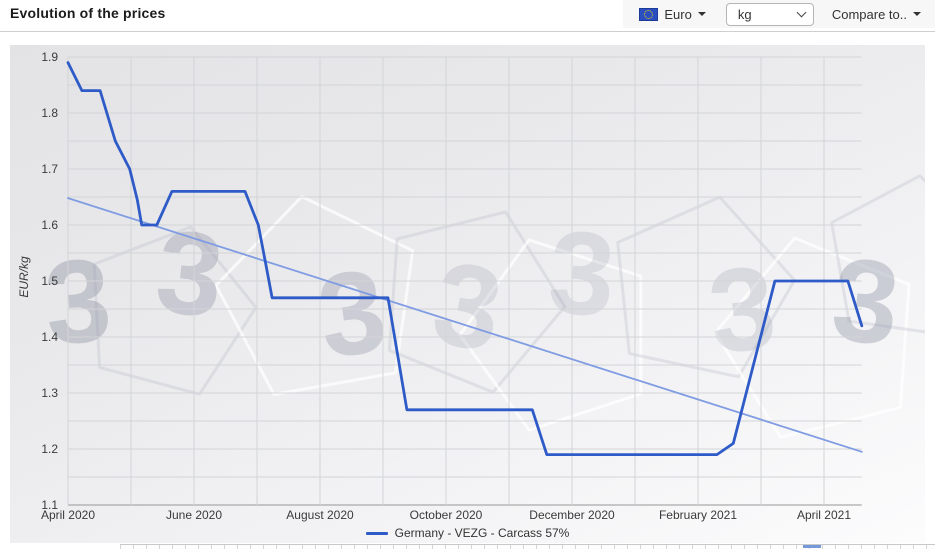 The height and width of the screenshot is (549, 935). I want to click on unit-select: kg, so click(769, 14).